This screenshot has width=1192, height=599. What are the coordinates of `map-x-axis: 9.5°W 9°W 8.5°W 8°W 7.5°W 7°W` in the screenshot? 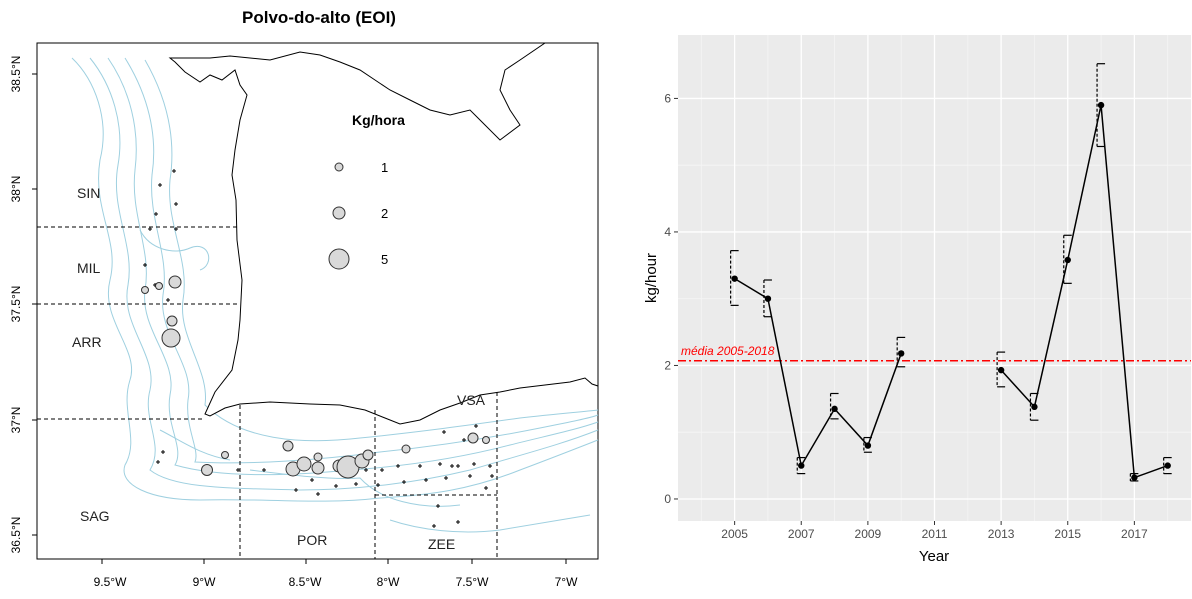 It's located at (336, 574).